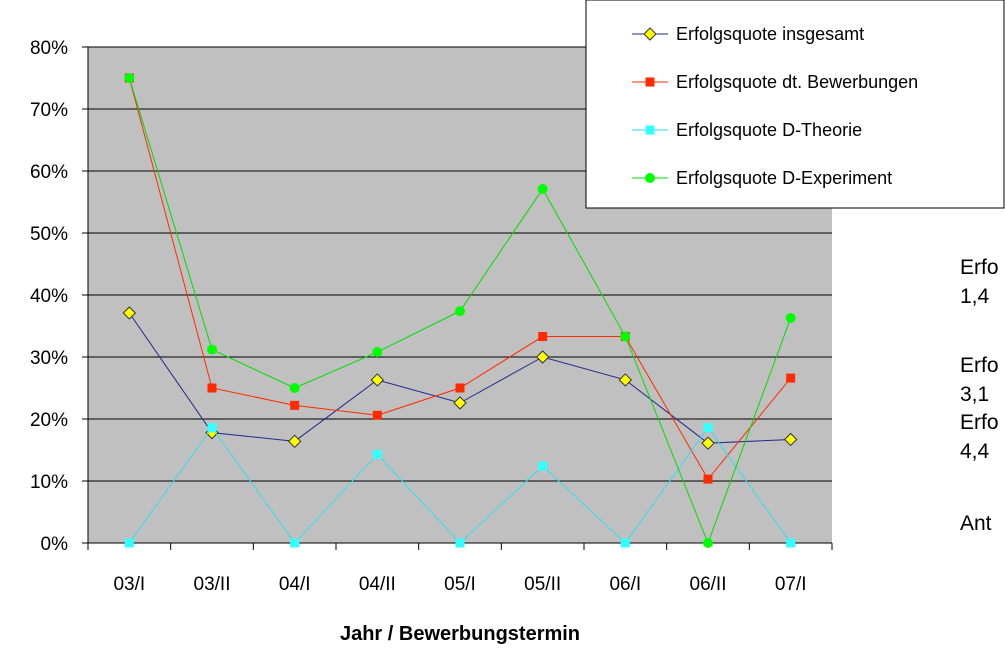 This screenshot has height=649, width=1005. Describe the element at coordinates (975, 296) in the screenshot. I see `side-text-2: 1,4` at that location.